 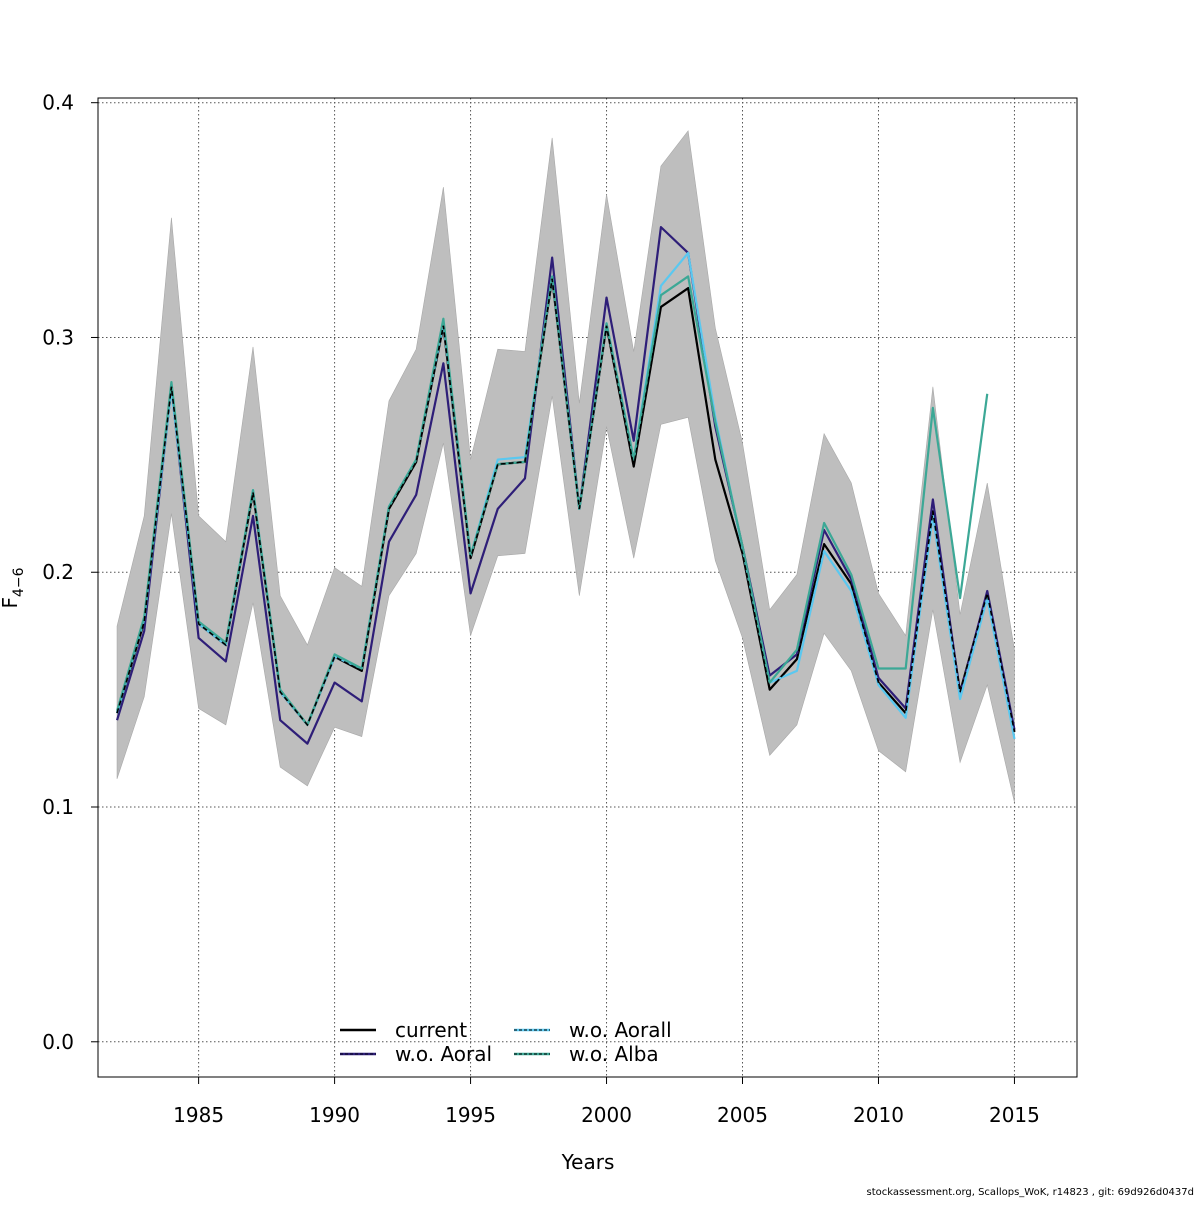 What do you see at coordinates (58, 103) in the screenshot?
I see `y-tick-label: 0.4` at bounding box center [58, 103].